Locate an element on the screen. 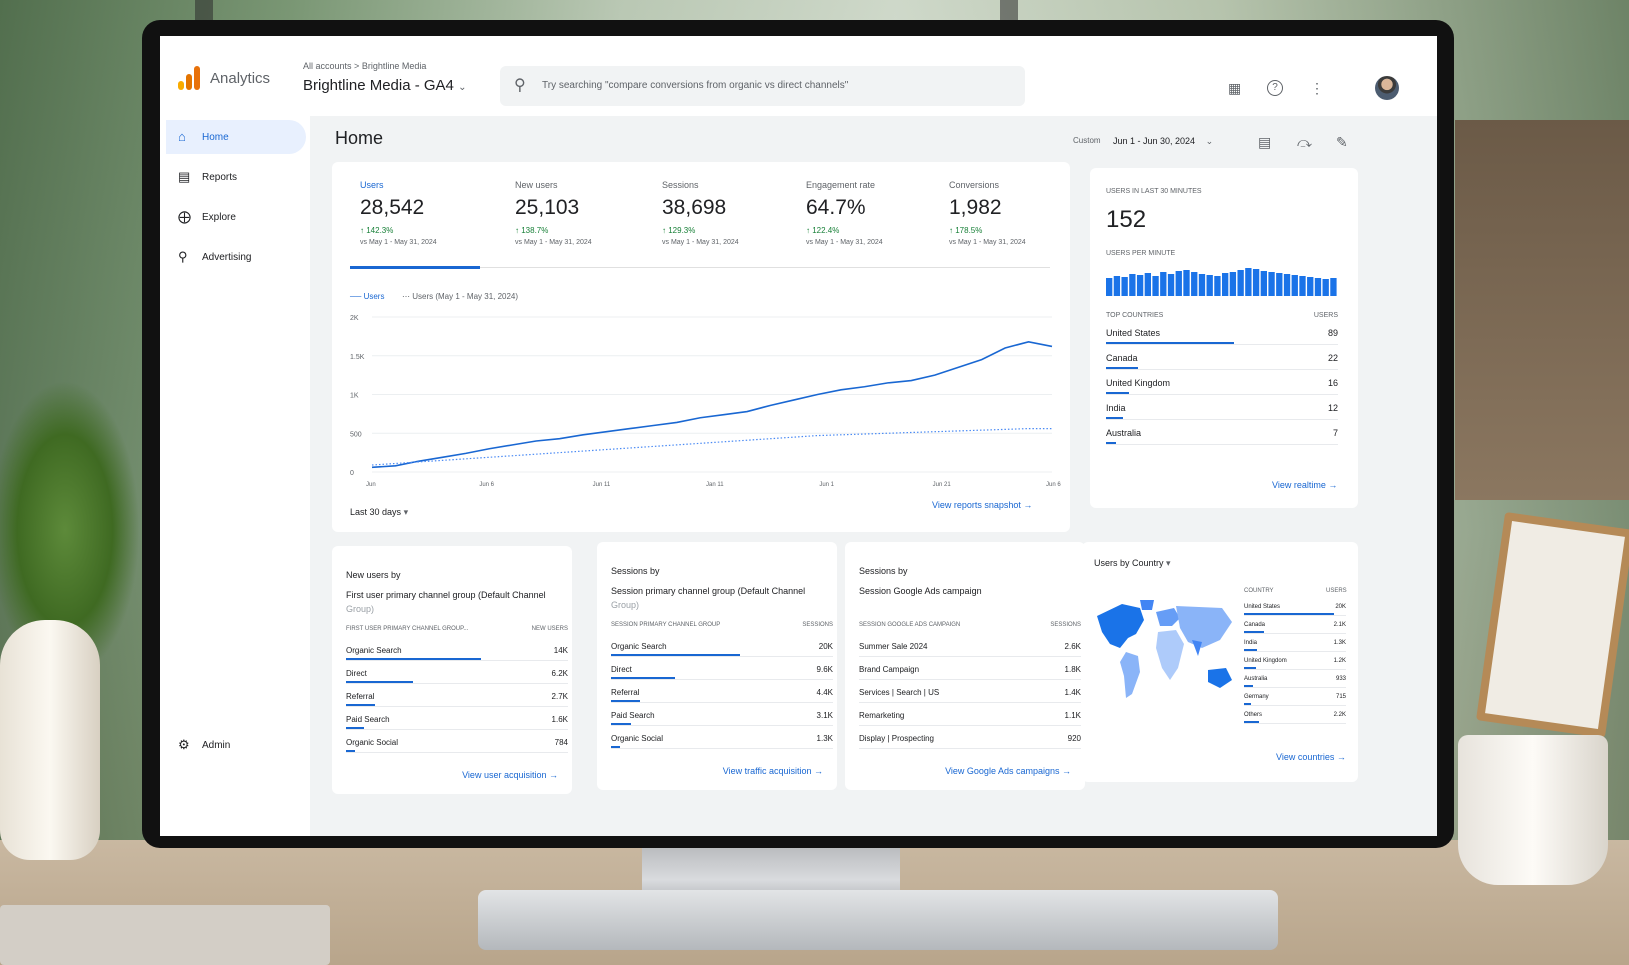 The height and width of the screenshot is (965, 1629). country-row: India 1.3K is located at coordinates (1295, 646).